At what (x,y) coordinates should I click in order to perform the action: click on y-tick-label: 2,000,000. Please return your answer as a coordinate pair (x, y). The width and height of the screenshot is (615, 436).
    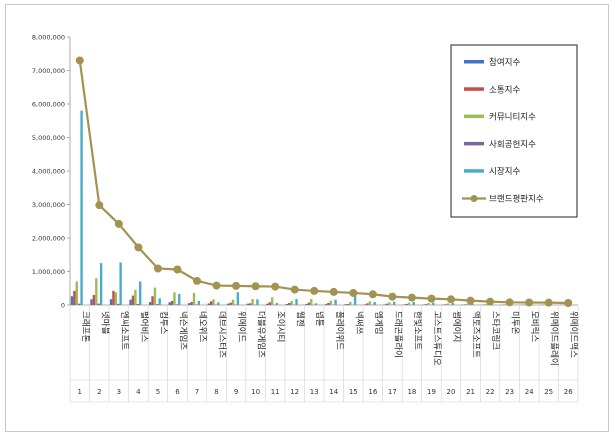
    Looking at the image, I should click on (48, 238).